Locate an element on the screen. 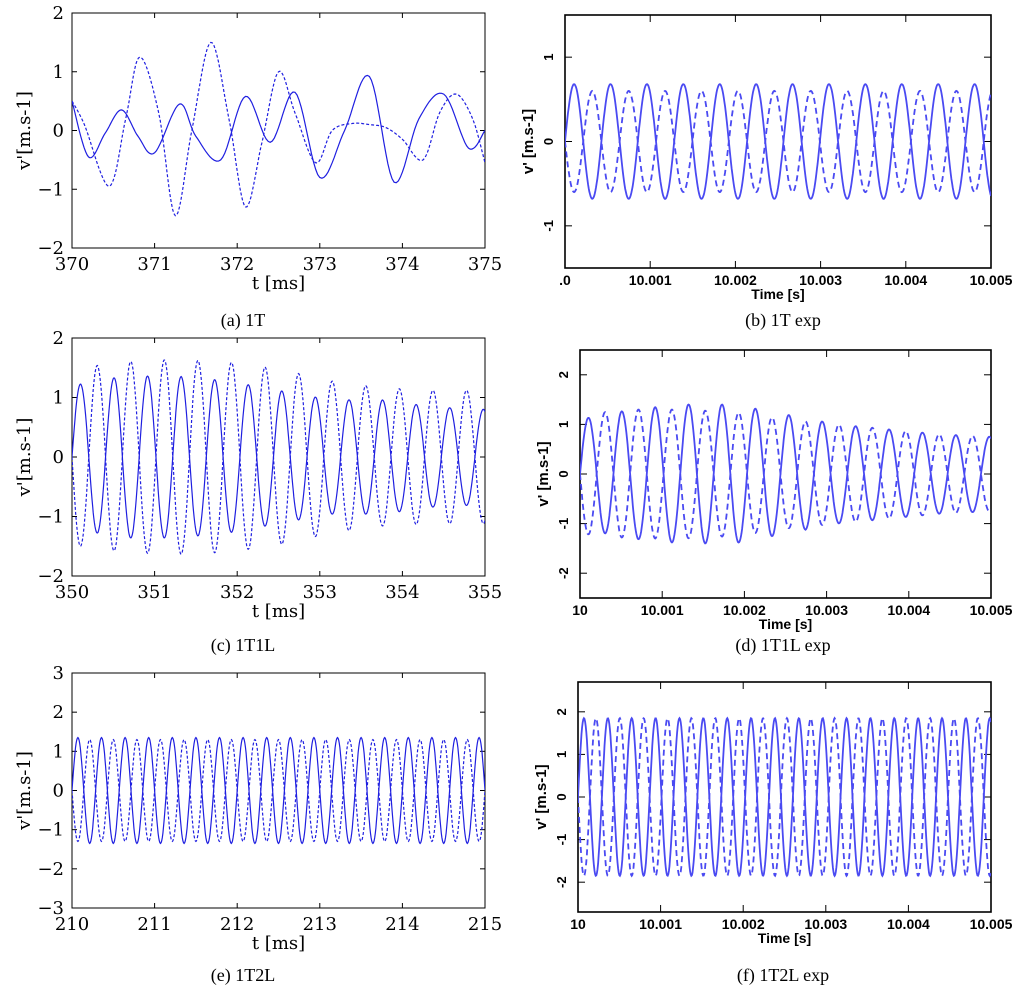 The height and width of the screenshot is (992, 1027). y-axis-label: v'[m.s-1] is located at coordinates (24, 131).